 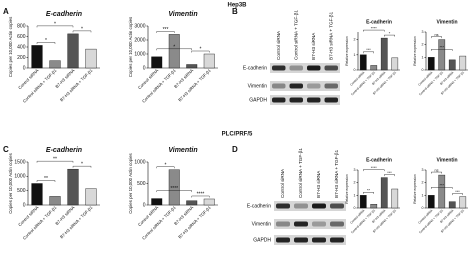 What do you see at coordinates (40, 85) in the screenshot?
I see `x-tick-label: Control siRNA + TGF-β1` at bounding box center [40, 85].